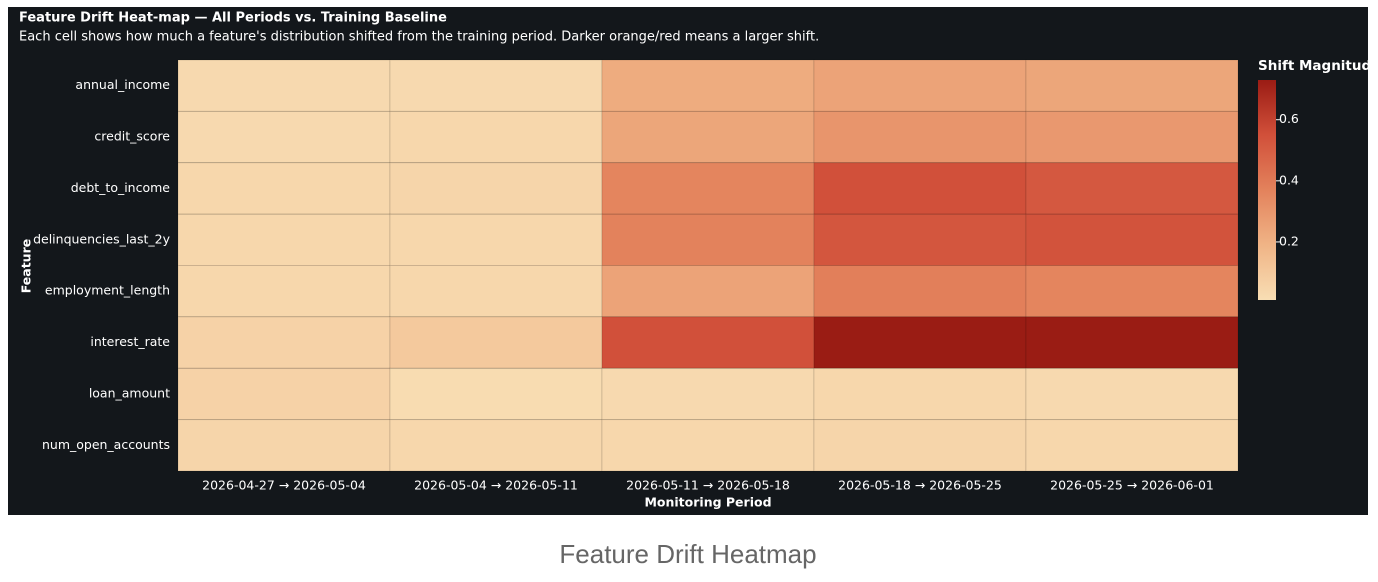 The image size is (1378, 582). Describe the element at coordinates (920, 485) in the screenshot. I see `x-tick-label: 2026-05-18 → 2026-05-25` at that location.